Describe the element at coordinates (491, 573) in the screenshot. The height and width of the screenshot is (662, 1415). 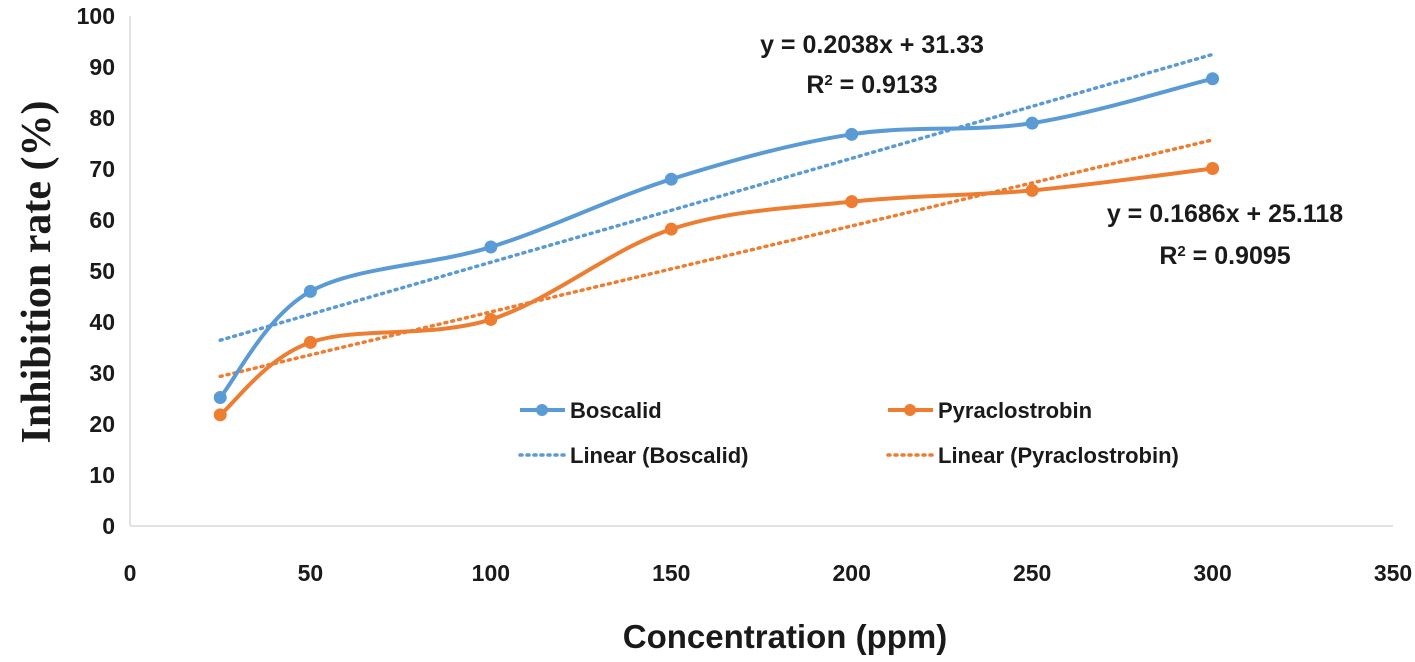
I see `x-tick-label: 100` at that location.